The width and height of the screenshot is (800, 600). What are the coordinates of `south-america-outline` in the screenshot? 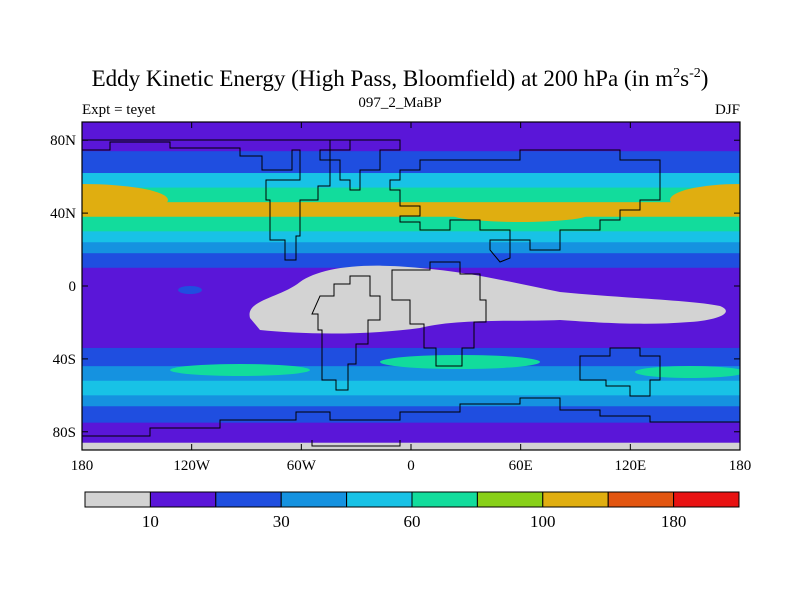 It's located at (346, 333).